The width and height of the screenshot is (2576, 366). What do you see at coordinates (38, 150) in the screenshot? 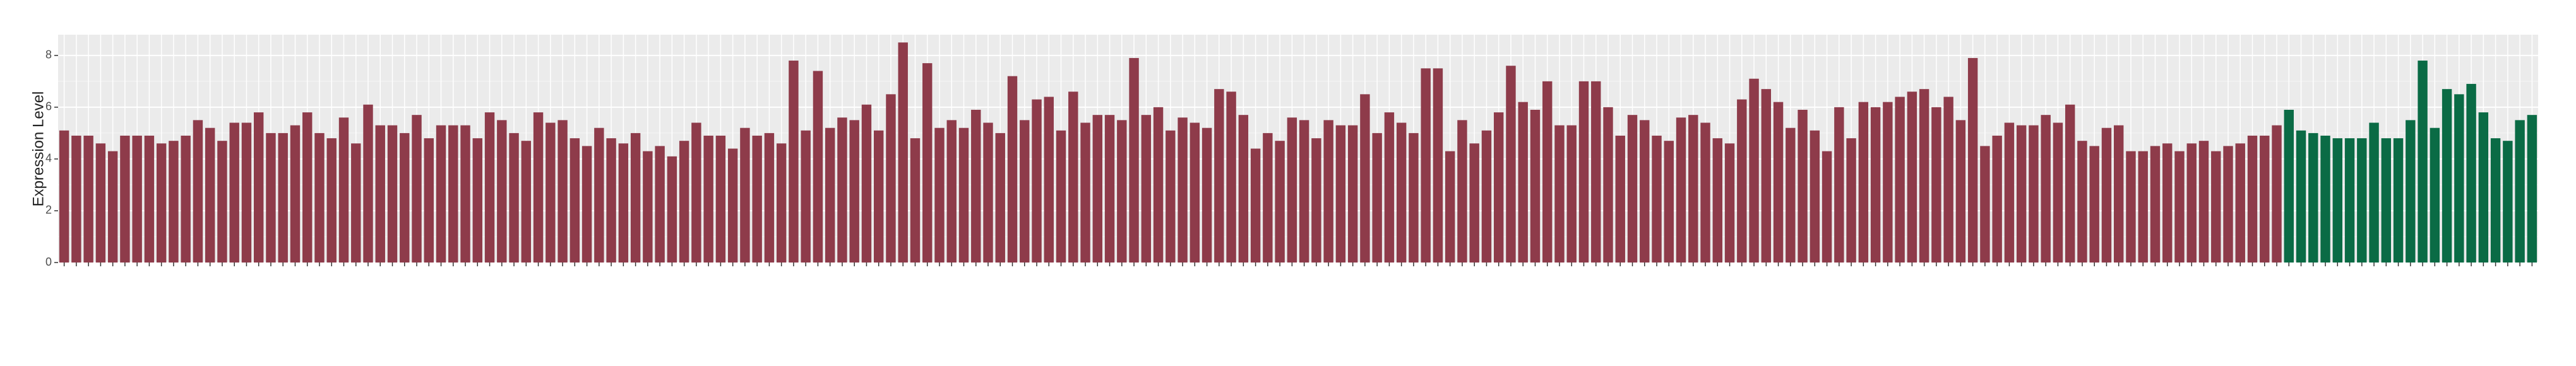
I see `y-axis-label: Expression Level` at bounding box center [38, 150].